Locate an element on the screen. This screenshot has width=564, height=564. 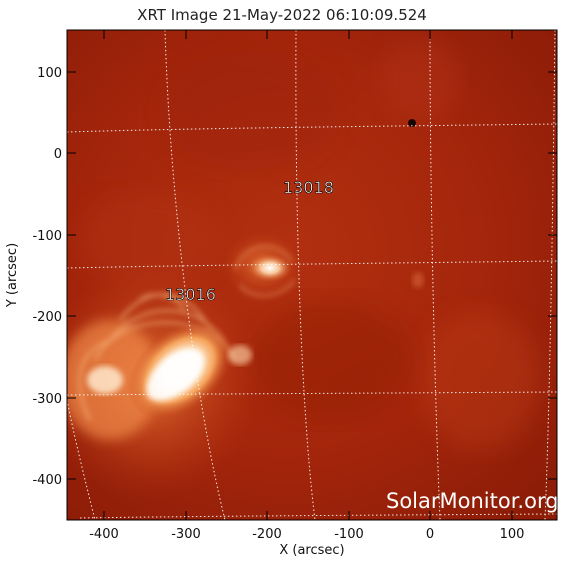
ar-label-13018: 13018 is located at coordinates (308, 187).